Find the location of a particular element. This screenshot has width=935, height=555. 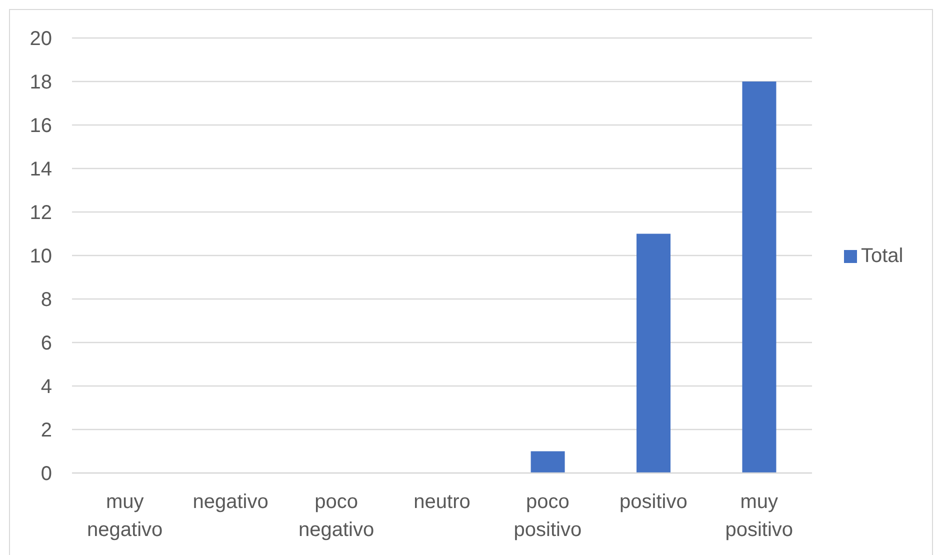

x-tick-label: muy negativo is located at coordinates (125, 516).